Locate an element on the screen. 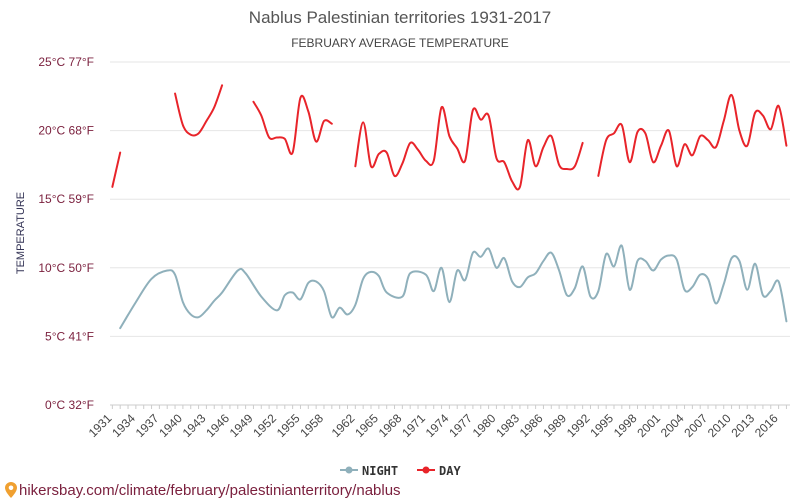 Image resolution: width=800 pixels, height=500 pixels. y-tick-label: 10°C 50°F is located at coordinates (66, 268).